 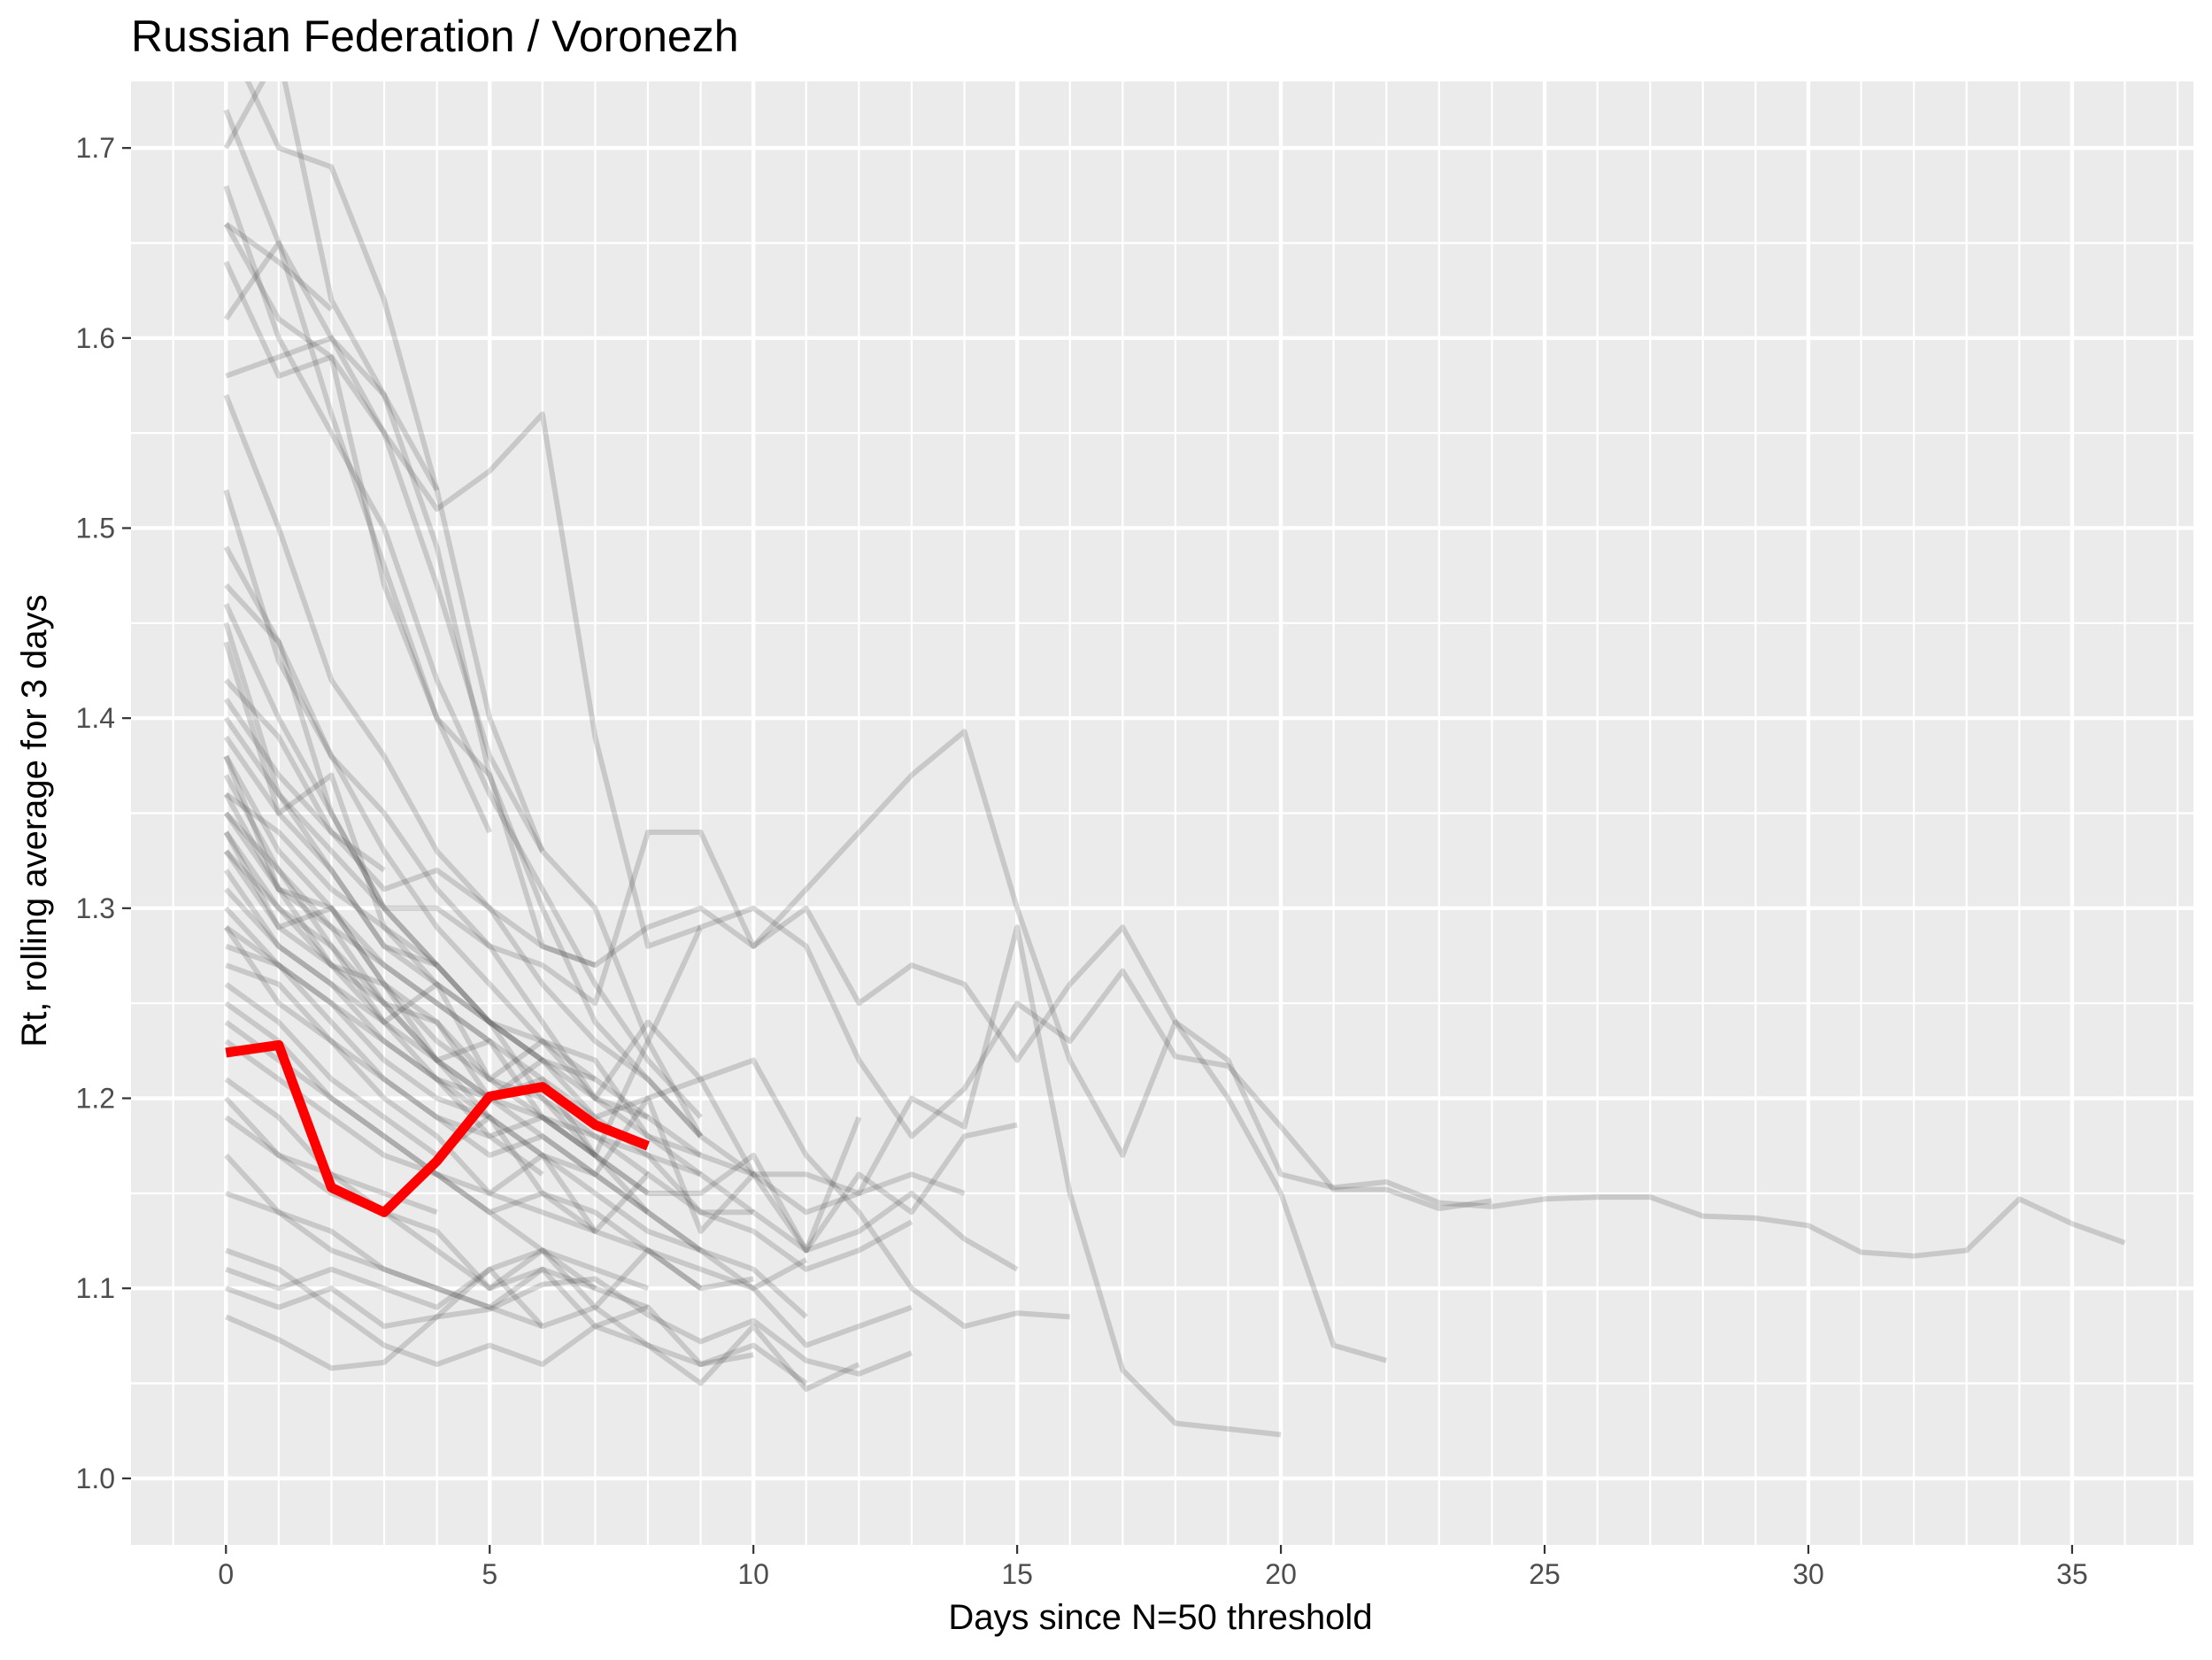 What do you see at coordinates (95, 148) in the screenshot?
I see `y-tick-label: 1.7` at bounding box center [95, 148].